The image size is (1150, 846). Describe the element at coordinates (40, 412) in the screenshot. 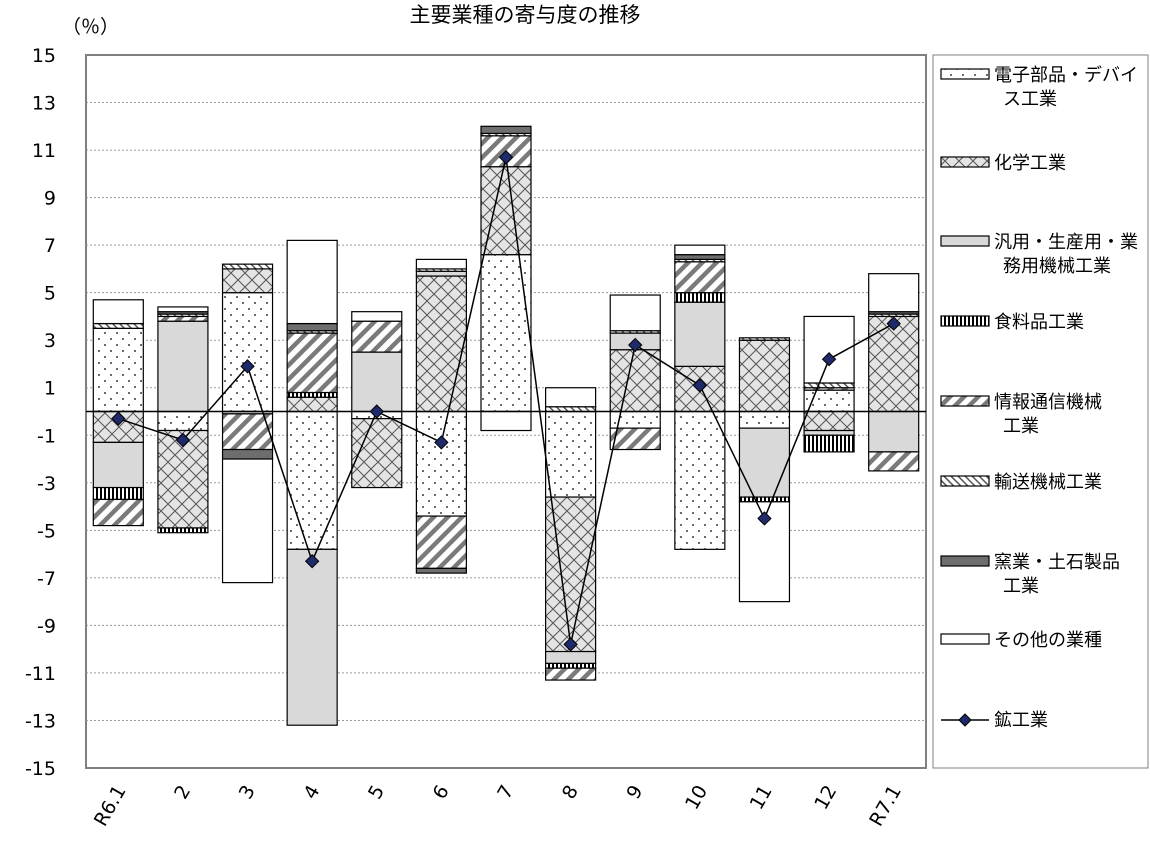

I see `y-axis-ticks: 15 13 11 9 7 5 3 1 -1 -3 -5 -7 -9 -11 -13 -15` at that location.